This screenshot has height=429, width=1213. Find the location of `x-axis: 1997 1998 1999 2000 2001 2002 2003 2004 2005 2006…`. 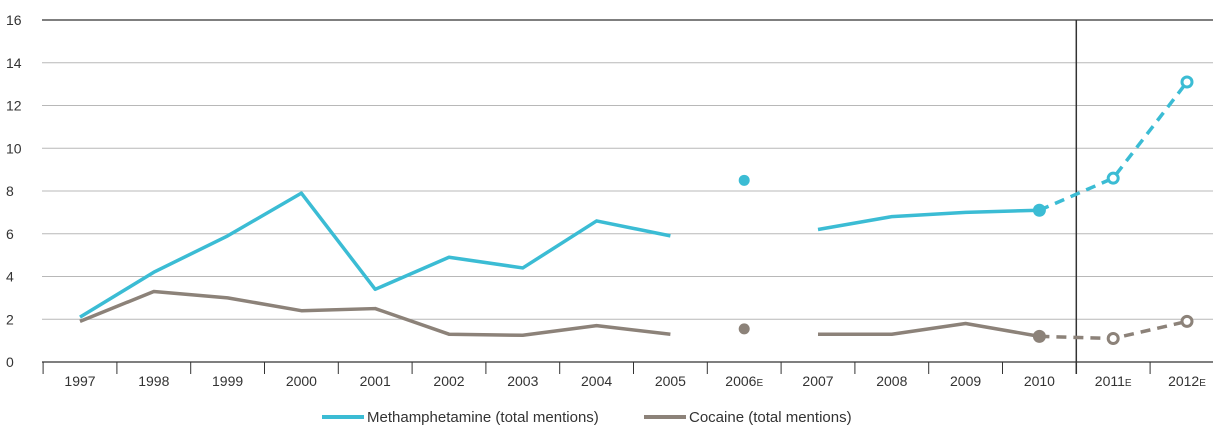

x-axis: 1997 1998 1999 2000 2001 2002 2003 2004 2005 2006… is located at coordinates (624, 375).